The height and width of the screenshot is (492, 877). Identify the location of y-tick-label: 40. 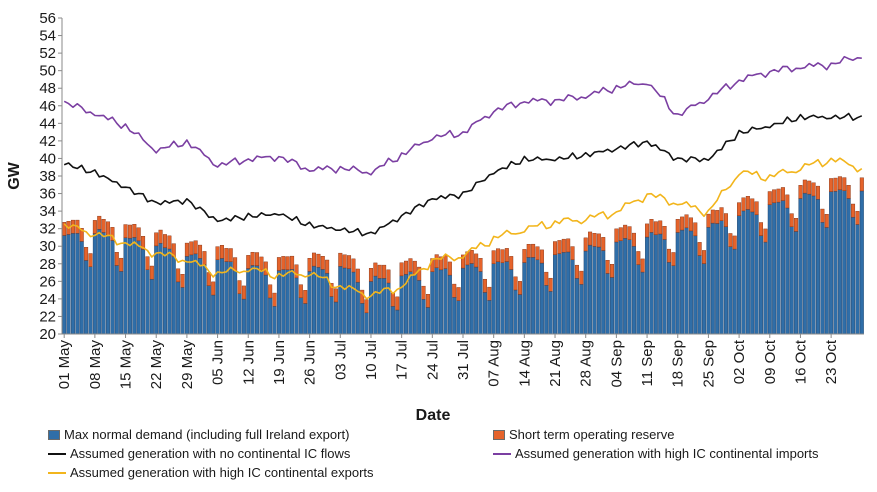
(47, 158).